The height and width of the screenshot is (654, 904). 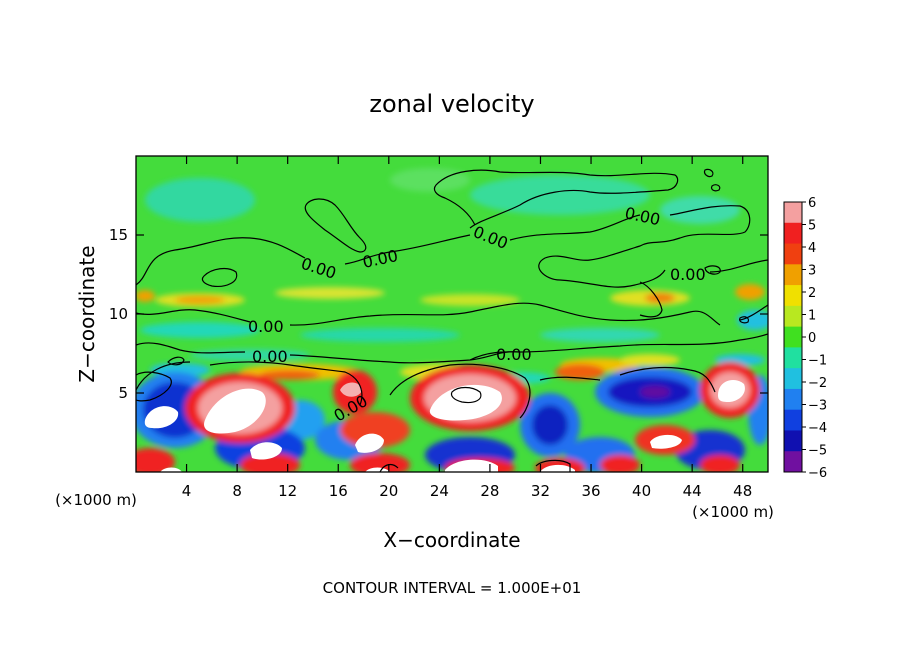 What do you see at coordinates (812, 338) in the screenshot?
I see `colorbar-label: 0` at bounding box center [812, 338].